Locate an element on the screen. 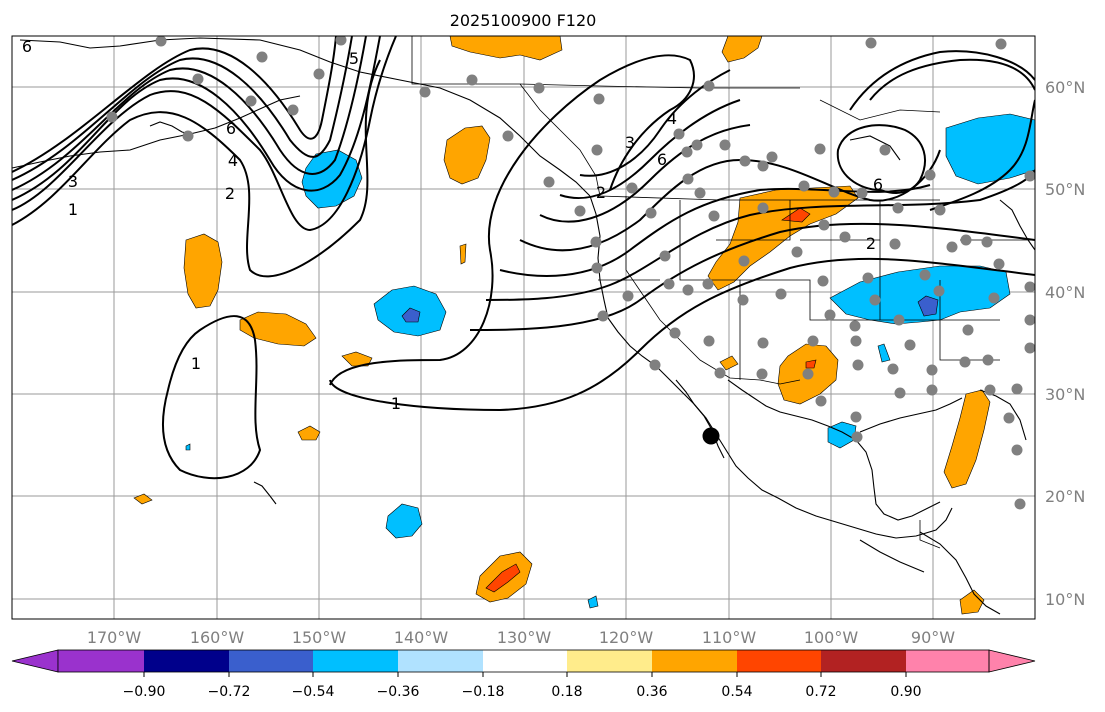  colorbar-tick-label: −0.18 is located at coordinates (483, 692).